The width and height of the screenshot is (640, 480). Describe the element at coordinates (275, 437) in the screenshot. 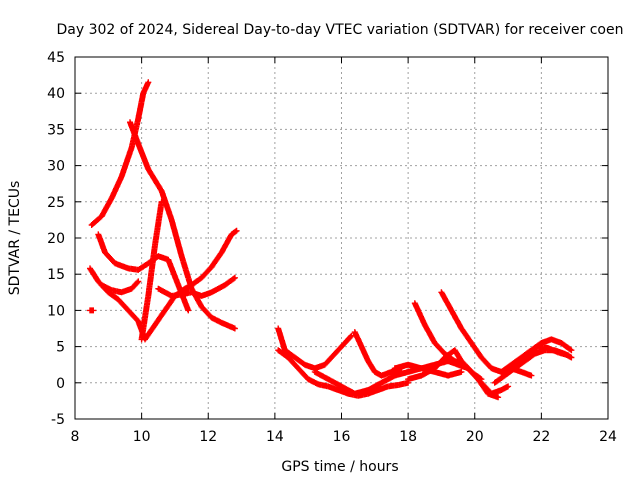

I see `x-tick-label: 14` at that location.